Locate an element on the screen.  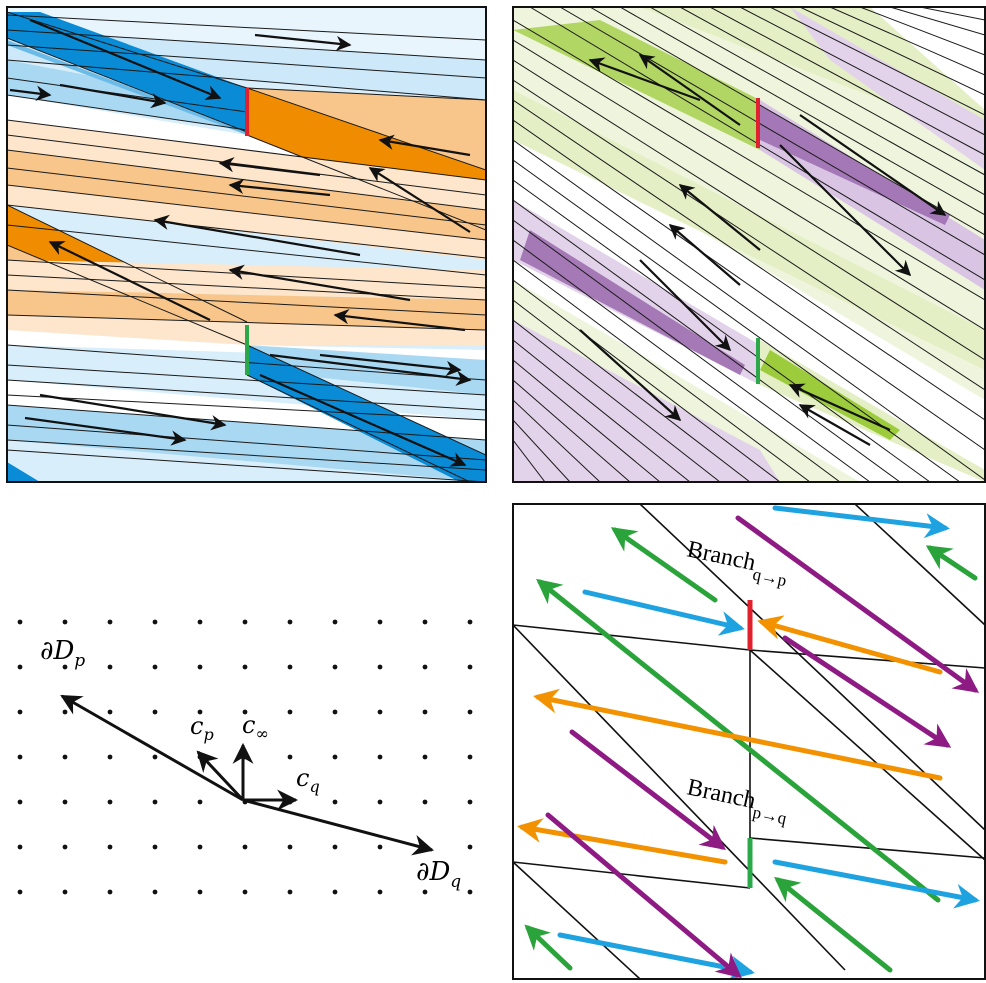
vector-c-p is located at coordinates (220, 776).